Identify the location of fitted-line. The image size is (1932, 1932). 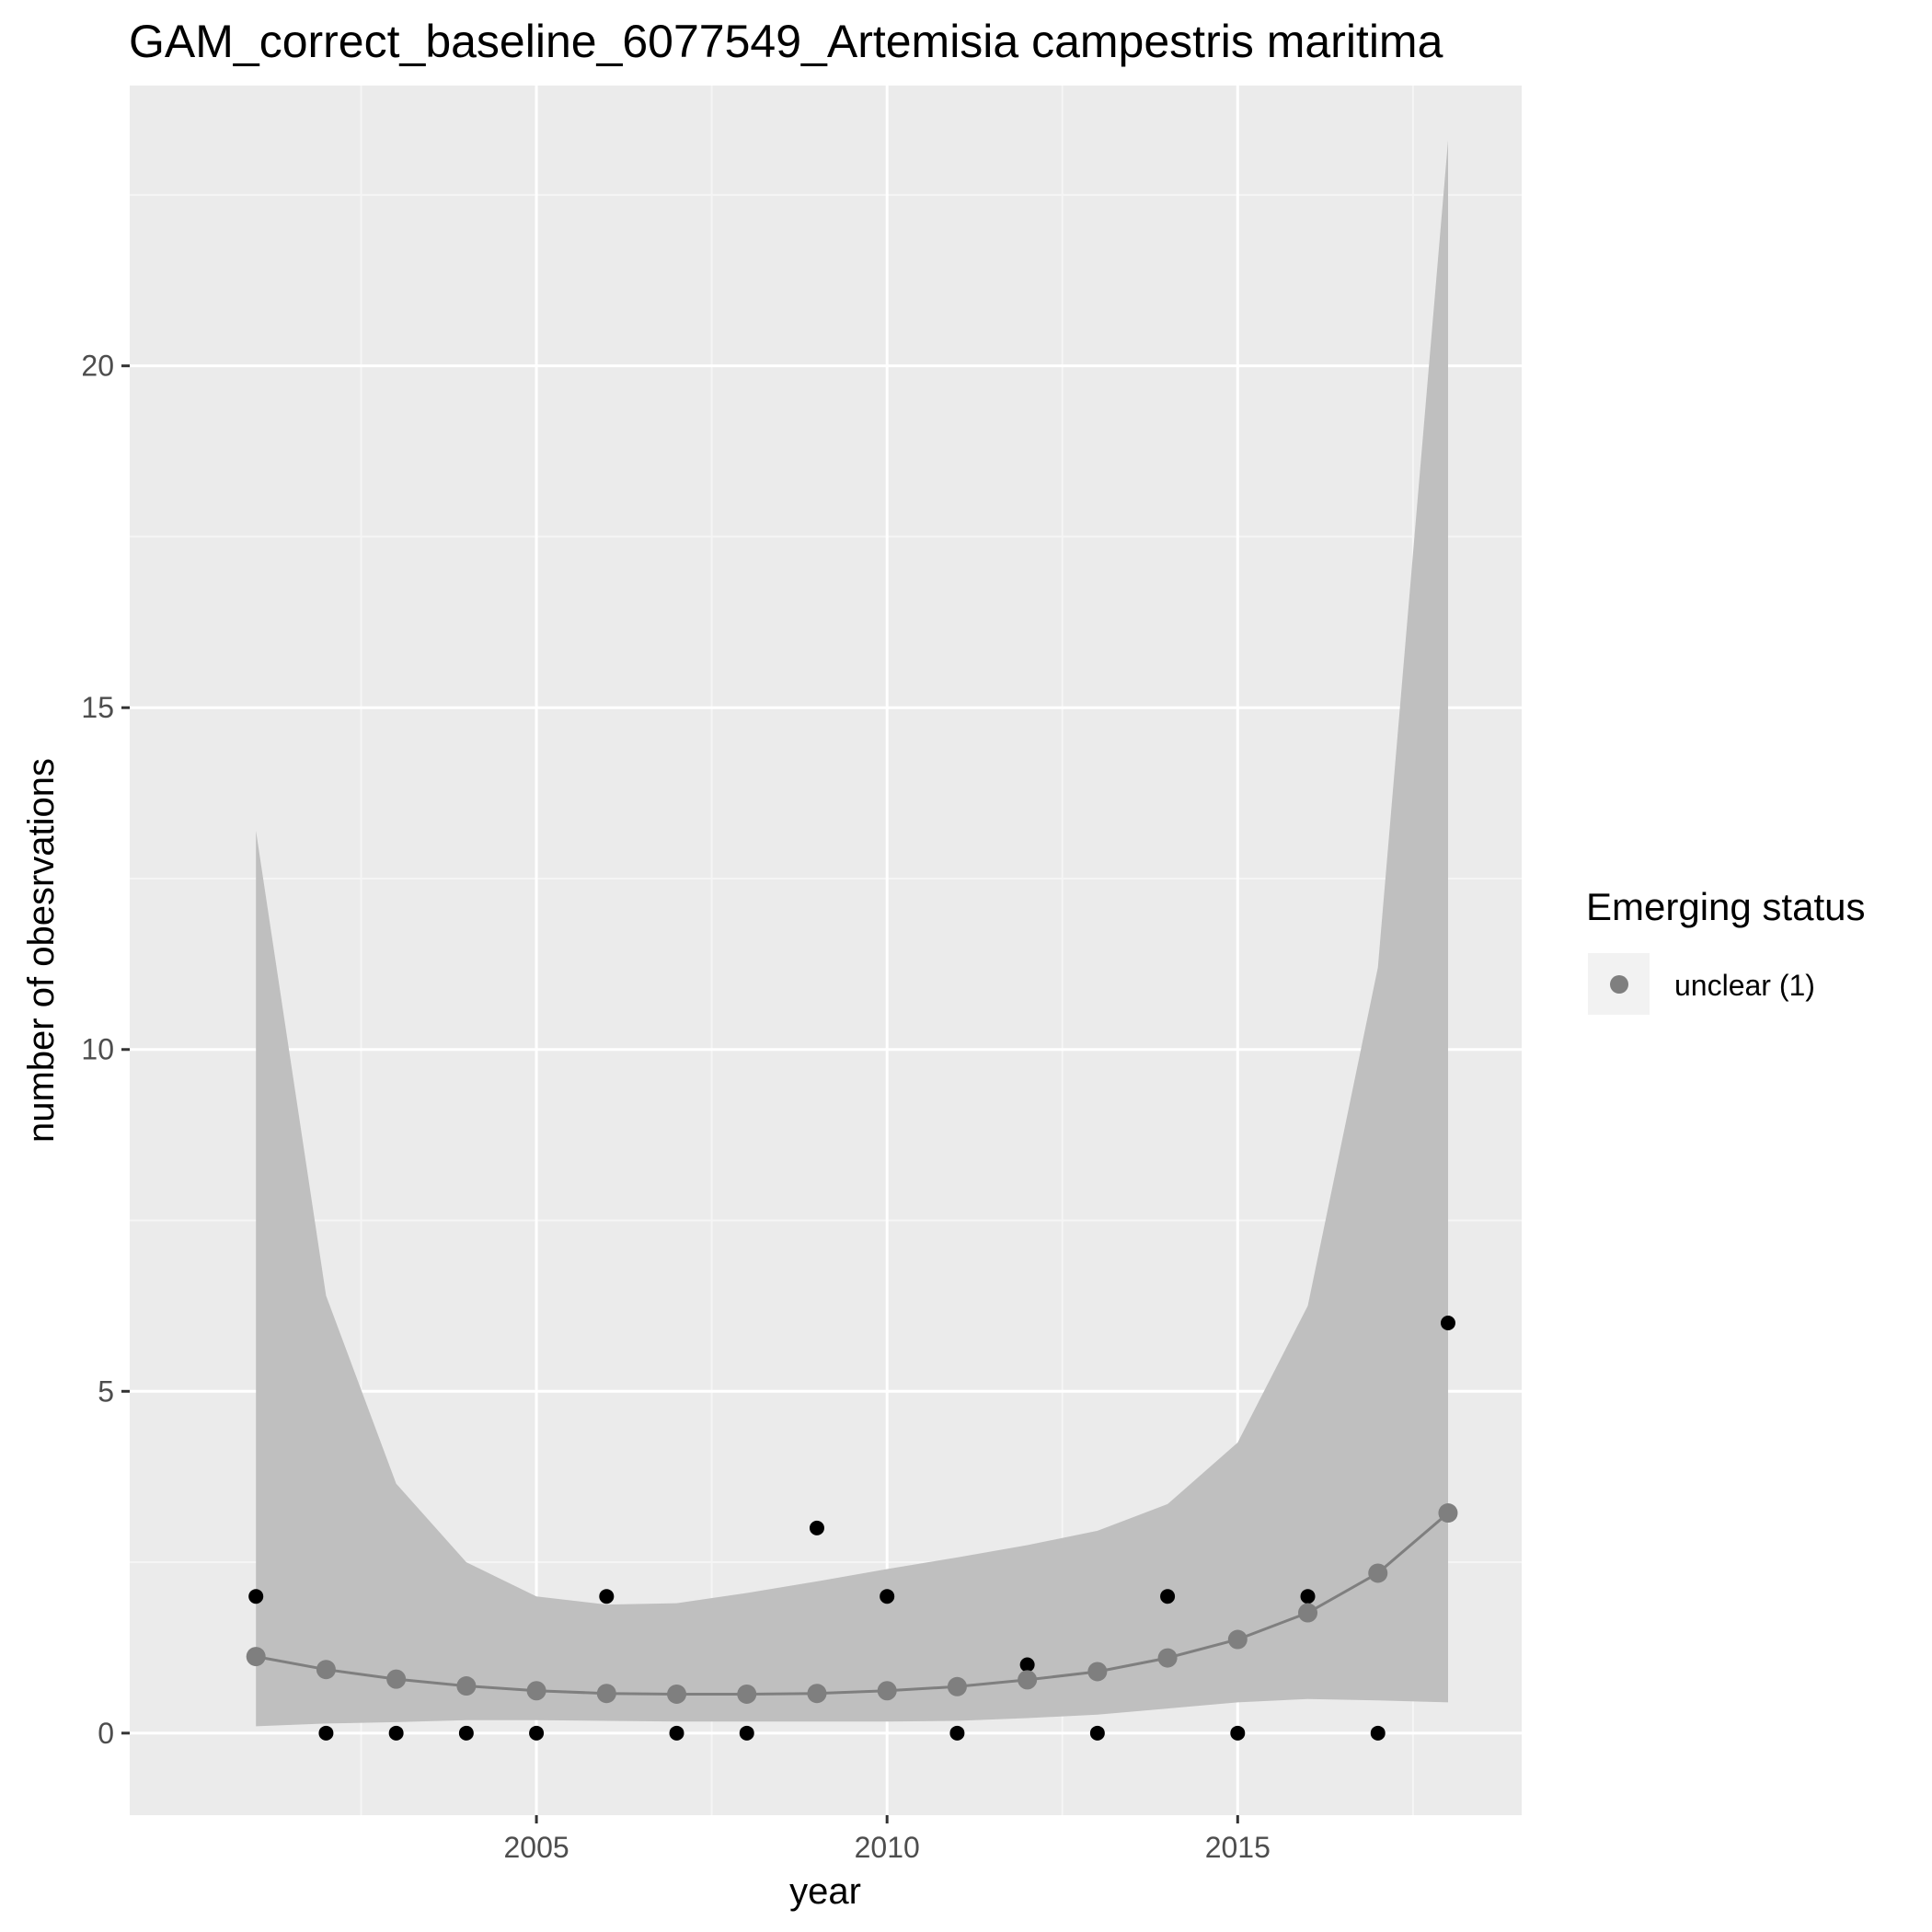
(852, 1604).